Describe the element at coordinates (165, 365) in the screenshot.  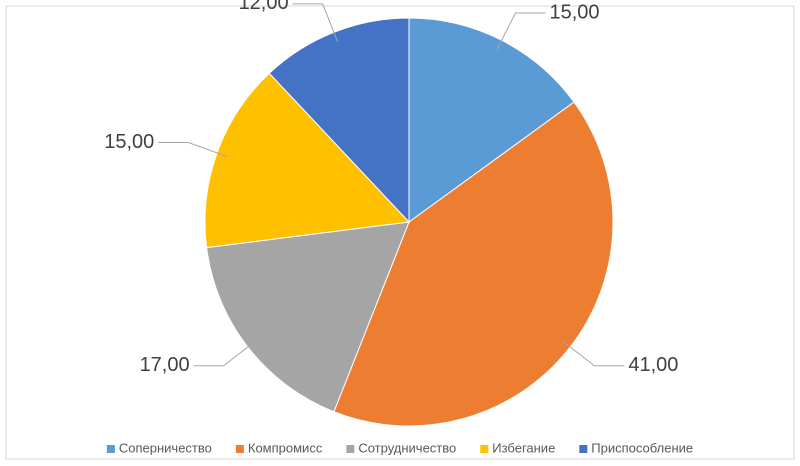
I see `data-label: 17,00` at that location.